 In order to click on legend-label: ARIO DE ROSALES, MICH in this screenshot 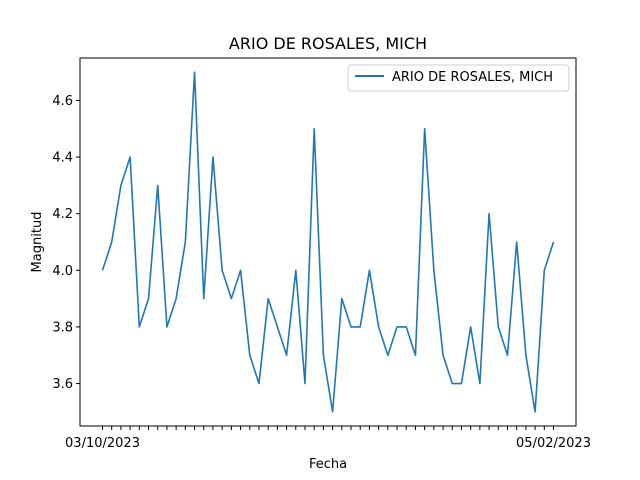, I will do `click(472, 77)`.